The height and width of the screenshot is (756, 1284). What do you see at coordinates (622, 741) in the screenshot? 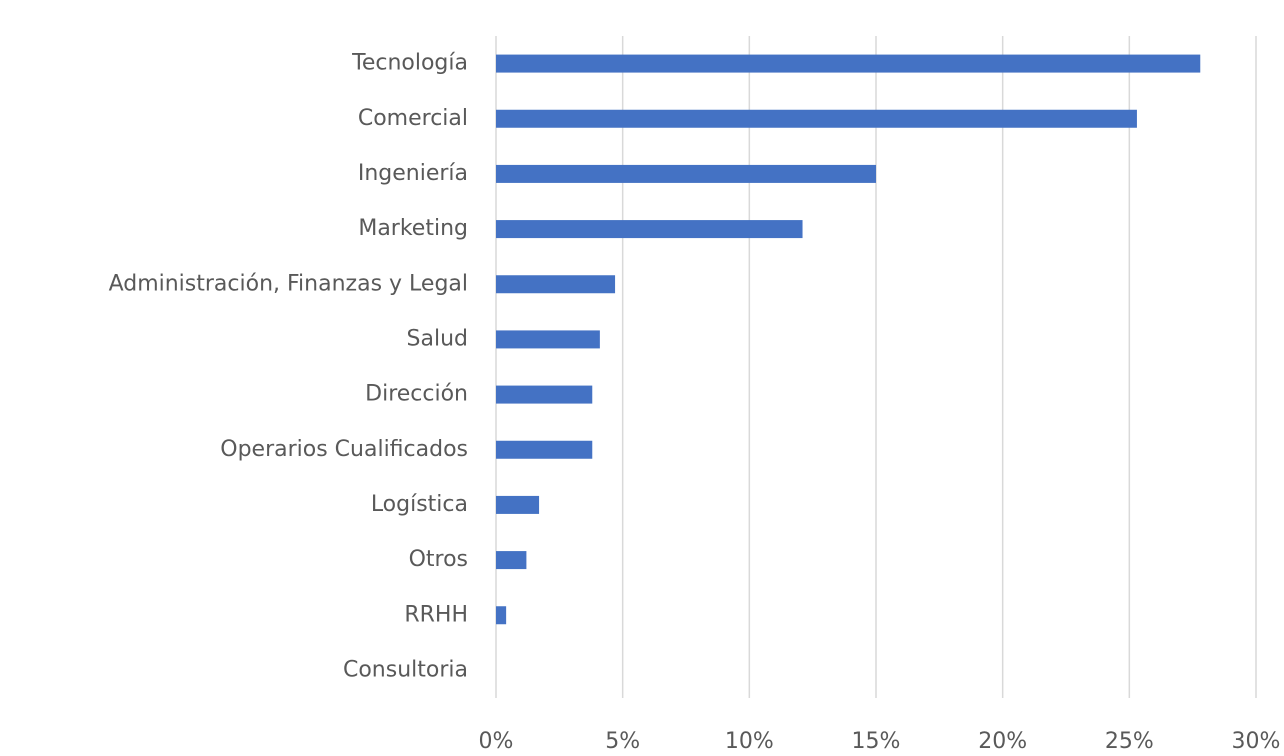
I see `x-tick-label: 5%` at bounding box center [622, 741].